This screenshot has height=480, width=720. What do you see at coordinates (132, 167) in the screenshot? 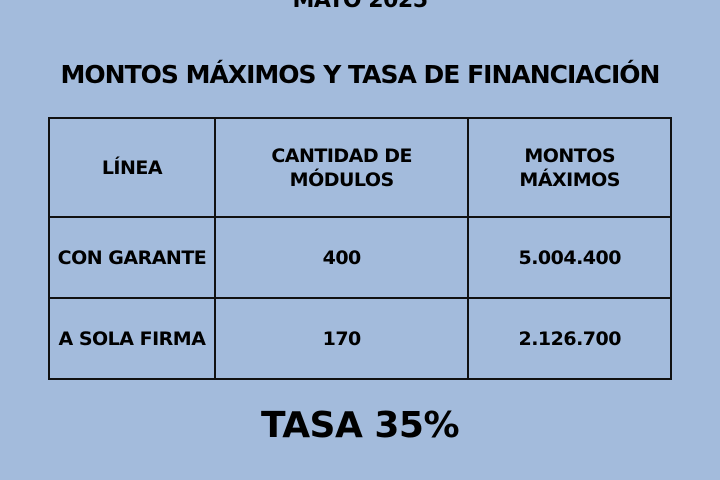
I see `column-header-linea: LÍNEA` at bounding box center [132, 167].